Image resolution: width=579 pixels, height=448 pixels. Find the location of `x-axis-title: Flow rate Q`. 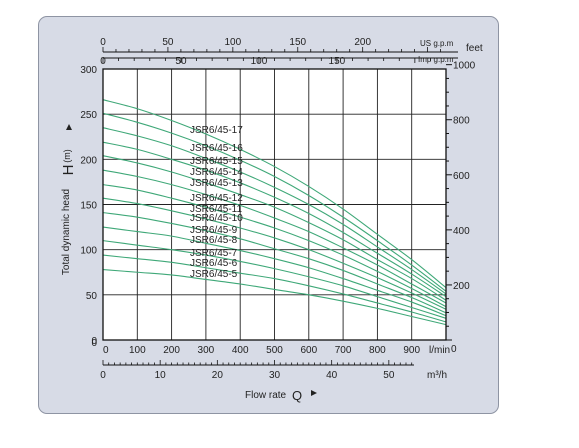

x-axis-title: Flow rate Q is located at coordinates (281, 395).